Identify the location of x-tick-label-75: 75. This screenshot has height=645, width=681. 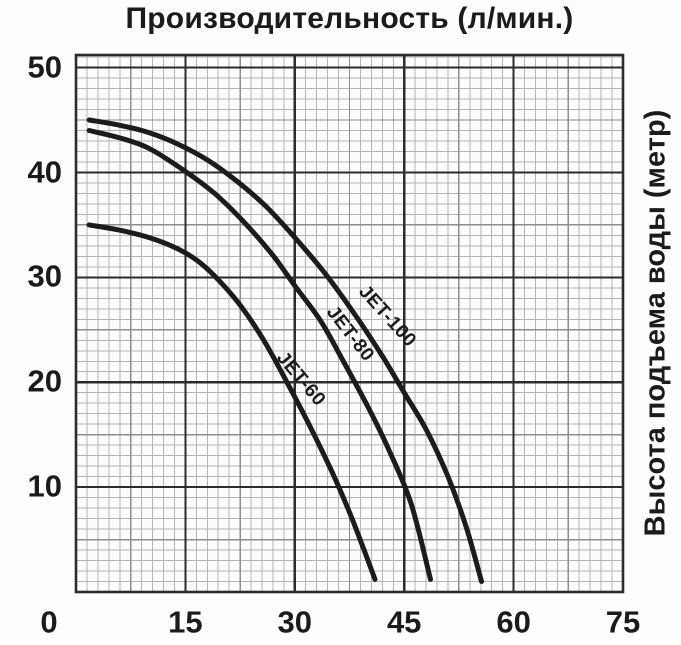
(623, 622).